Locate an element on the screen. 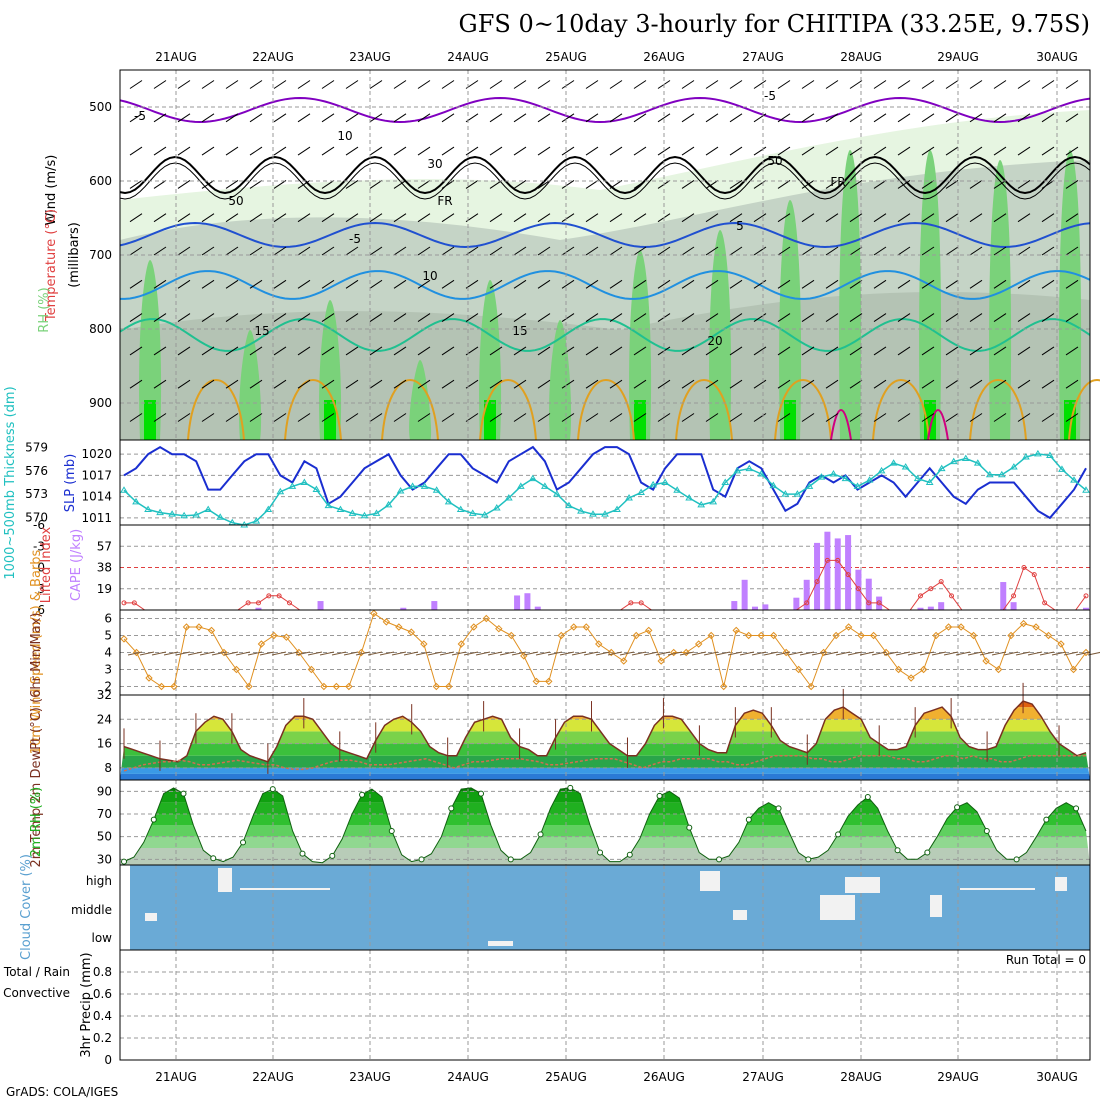 Image resolution: width=1100 pixels, height=1100 pixels. cape-bar is located at coordinates (868, 594).